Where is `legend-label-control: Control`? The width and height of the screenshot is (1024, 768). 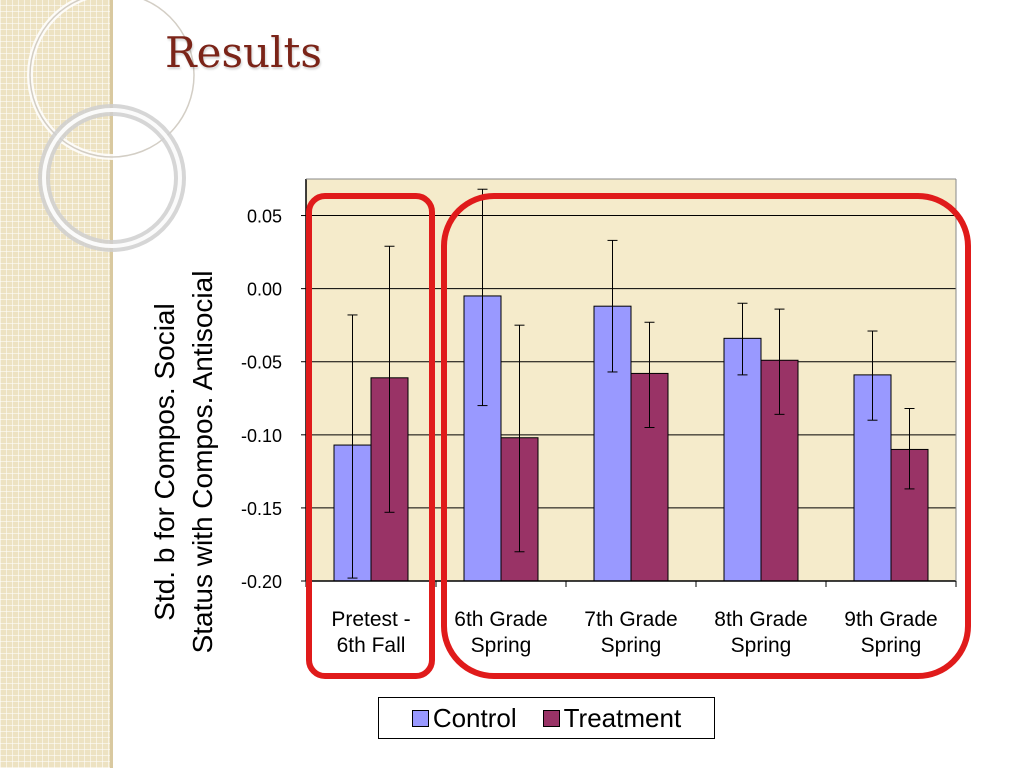
legend-label-control: Control is located at coordinates (474, 717).